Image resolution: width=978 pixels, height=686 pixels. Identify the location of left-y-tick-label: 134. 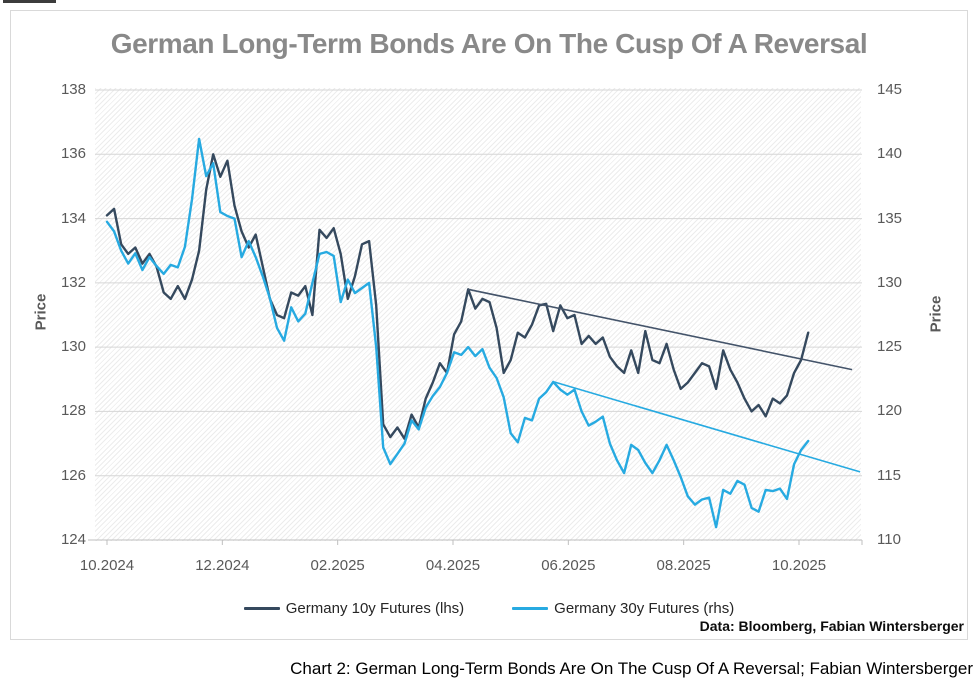
(73, 218).